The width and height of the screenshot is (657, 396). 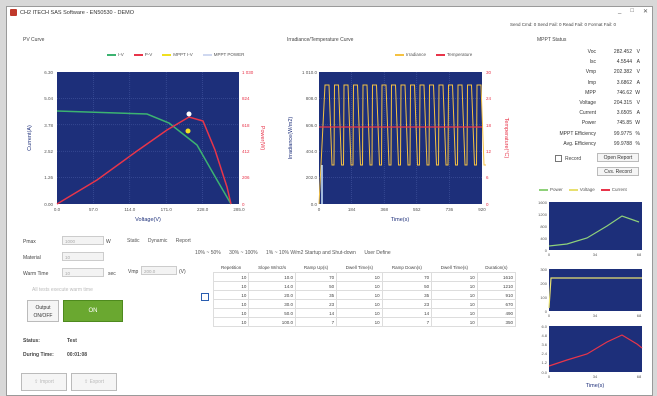 What do you see at coordinates (311, 253) in the screenshot?
I see `tab-startup-shutdown: 1% ~ 10% W/m2 Startup and Shut-down` at bounding box center [311, 253].